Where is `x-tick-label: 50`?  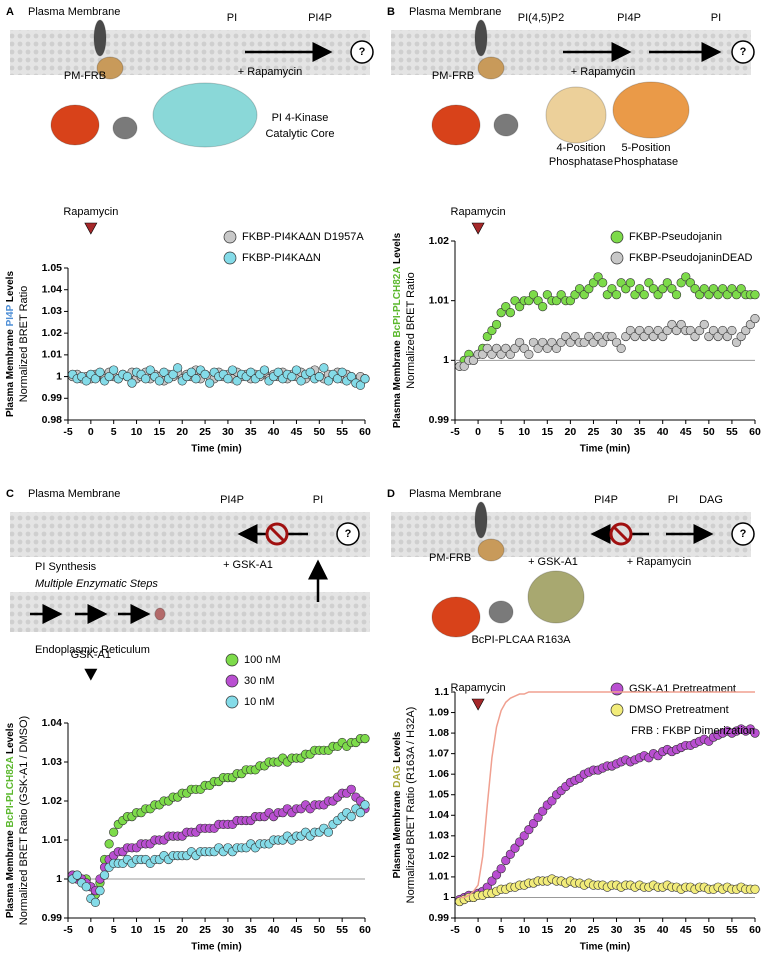 x-tick-label: 50 is located at coordinates (319, 432).